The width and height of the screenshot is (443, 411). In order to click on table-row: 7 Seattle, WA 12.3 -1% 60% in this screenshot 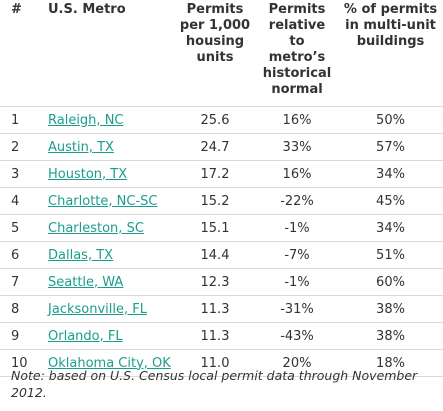, I will do `click(221, 282)`.